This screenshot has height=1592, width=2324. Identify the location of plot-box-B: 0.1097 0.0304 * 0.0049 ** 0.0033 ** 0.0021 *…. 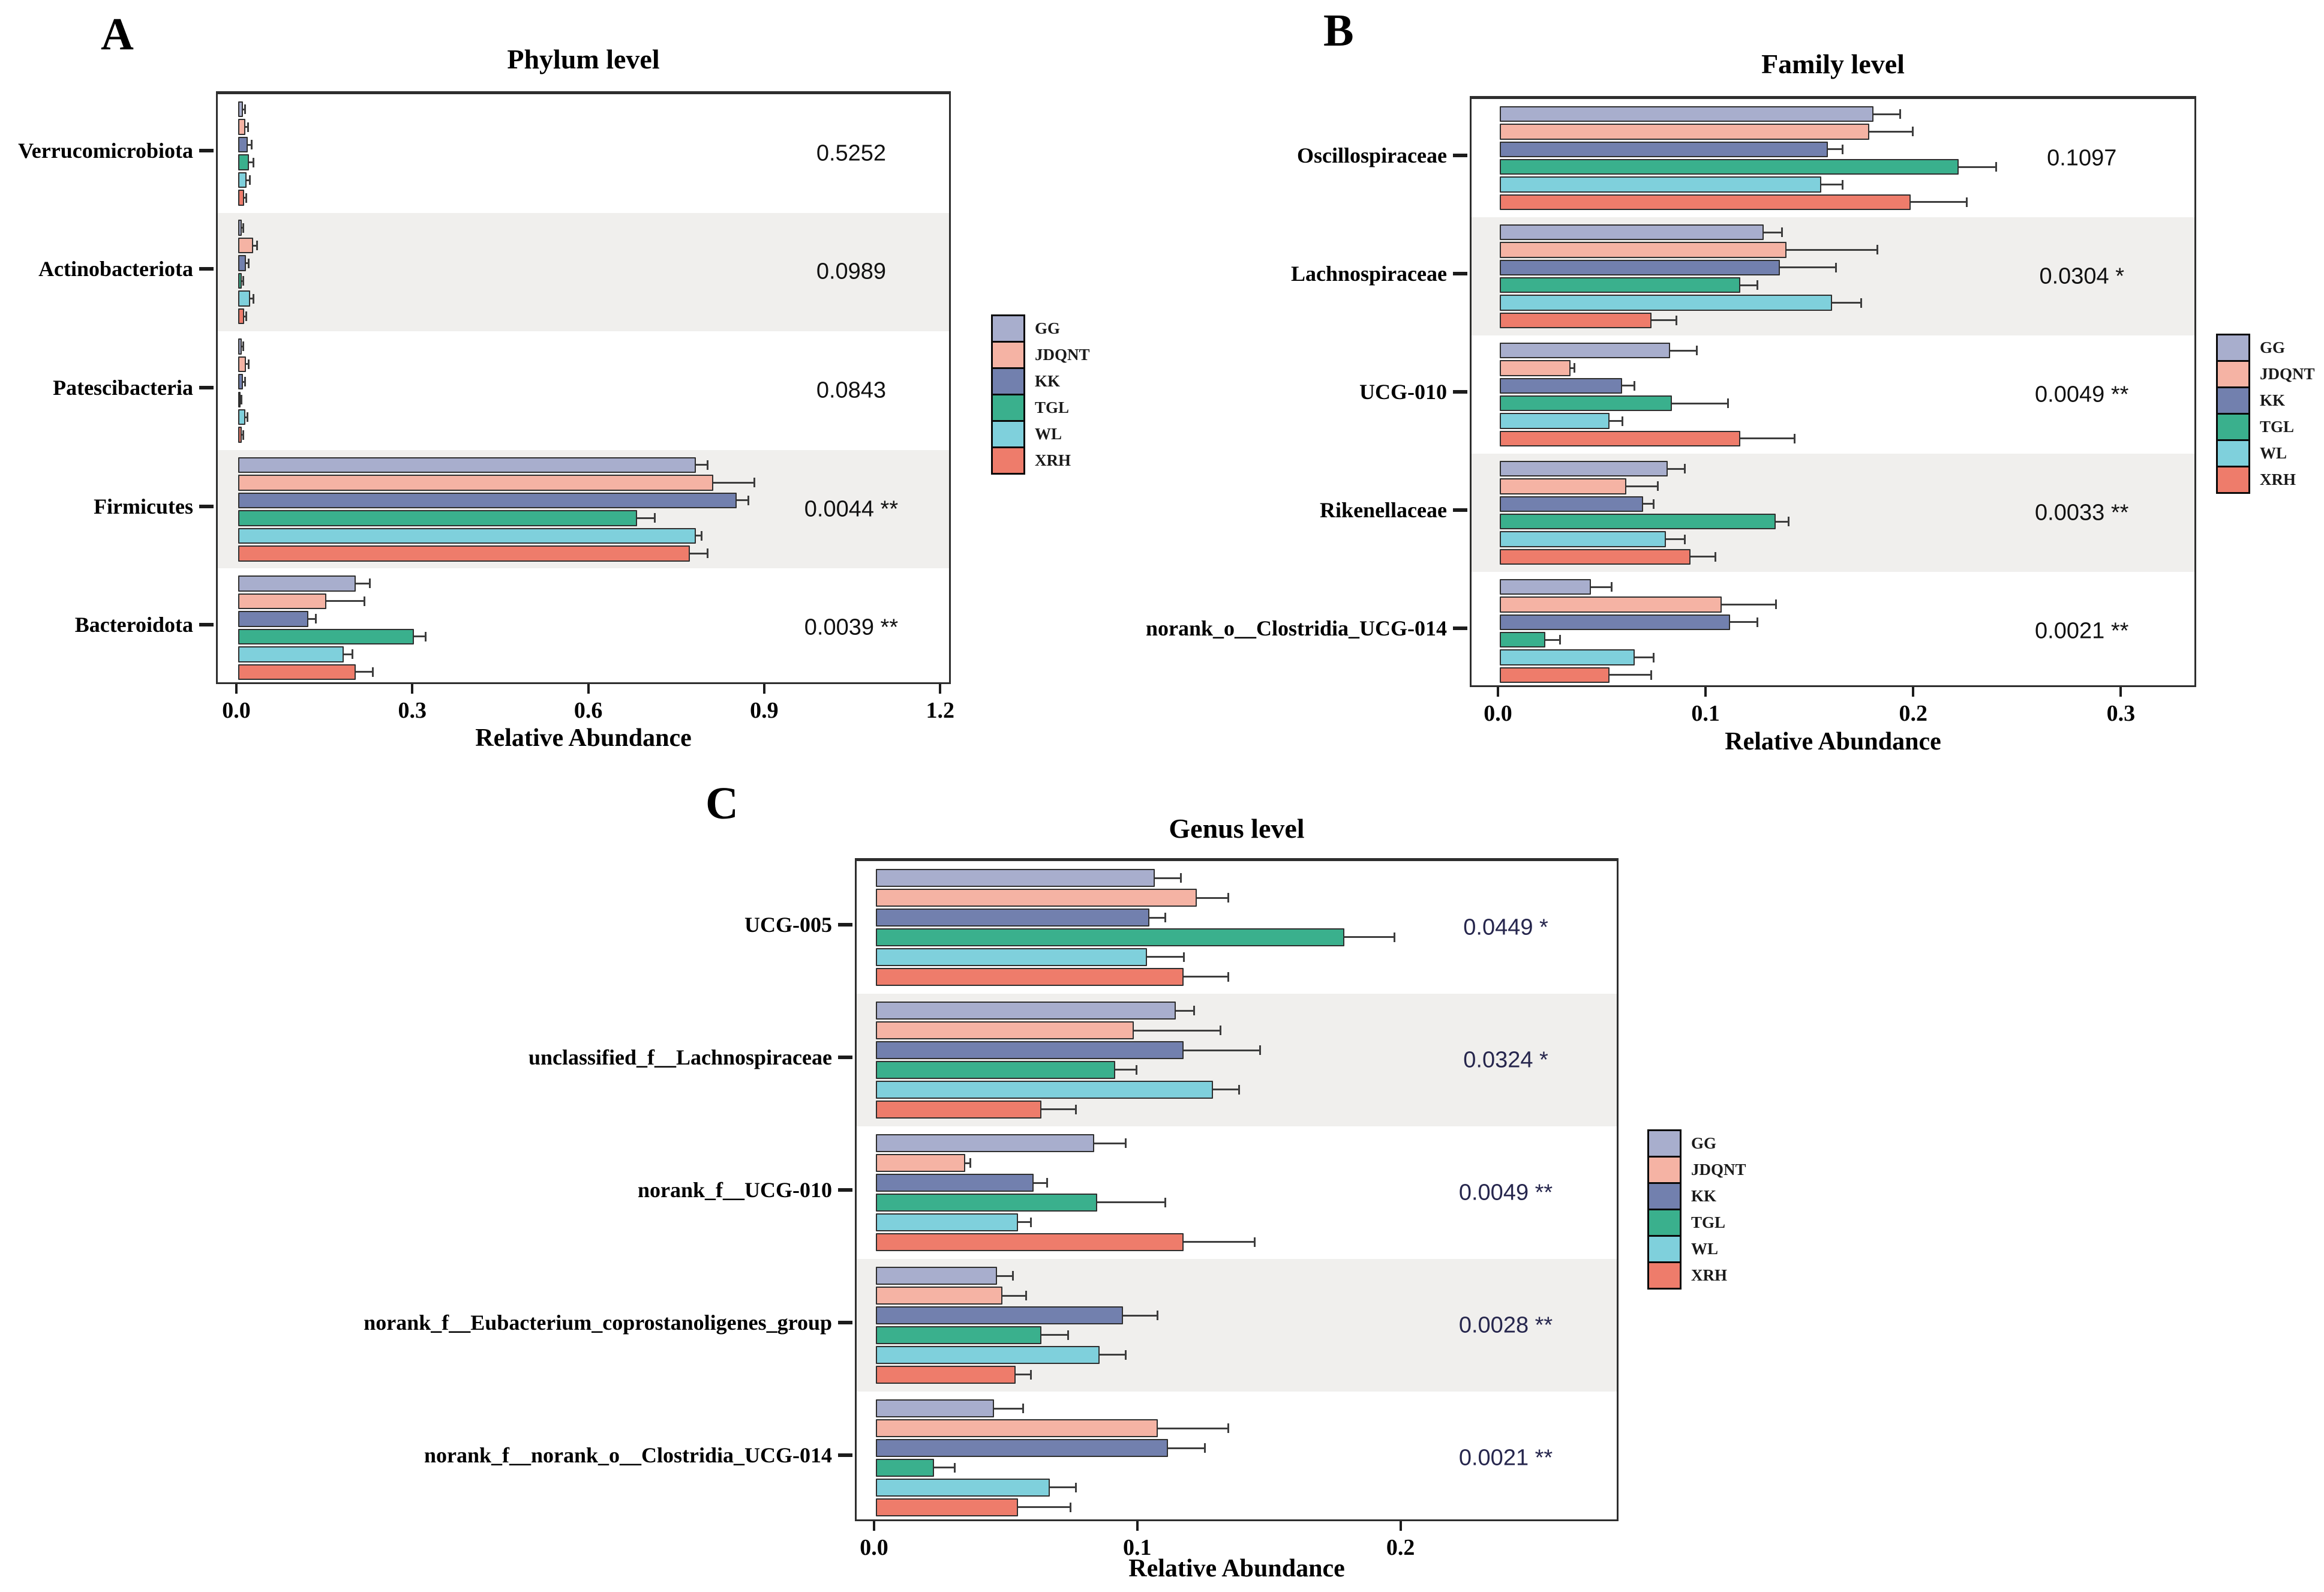
(1833, 391).